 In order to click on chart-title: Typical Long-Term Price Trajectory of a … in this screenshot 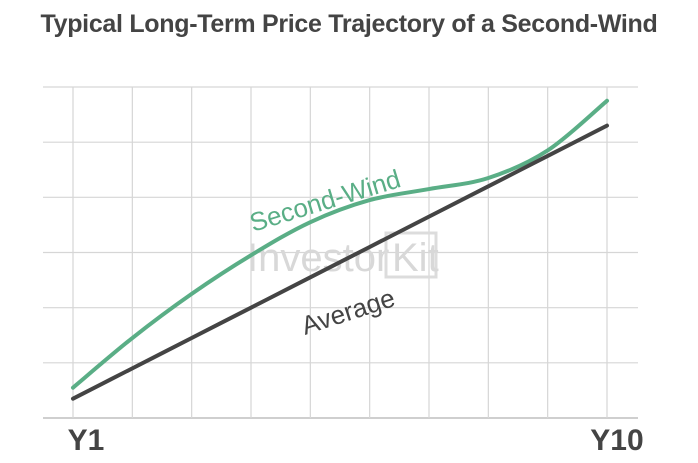, I will do `click(349, 24)`.